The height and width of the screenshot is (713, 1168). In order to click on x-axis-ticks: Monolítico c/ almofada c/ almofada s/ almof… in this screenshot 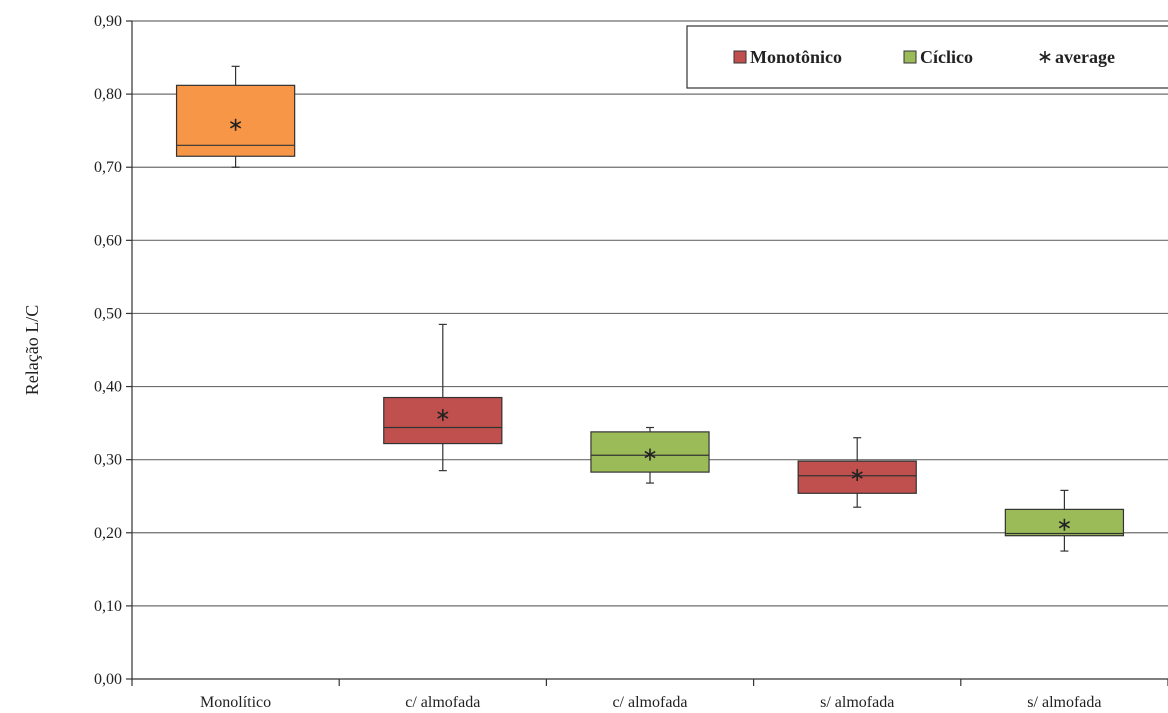, I will do `click(649, 695)`.